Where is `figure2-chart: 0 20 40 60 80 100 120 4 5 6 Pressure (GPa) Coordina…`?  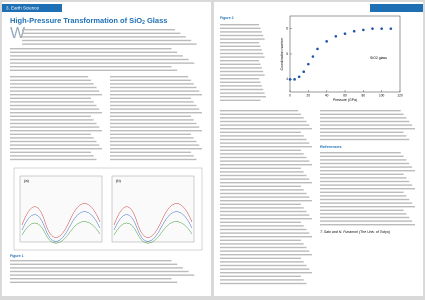
figure2-chart: 0 20 40 60 80 100 120 4 5 6 Pressure (GPa) Coordina… is located at coordinates (341, 58).